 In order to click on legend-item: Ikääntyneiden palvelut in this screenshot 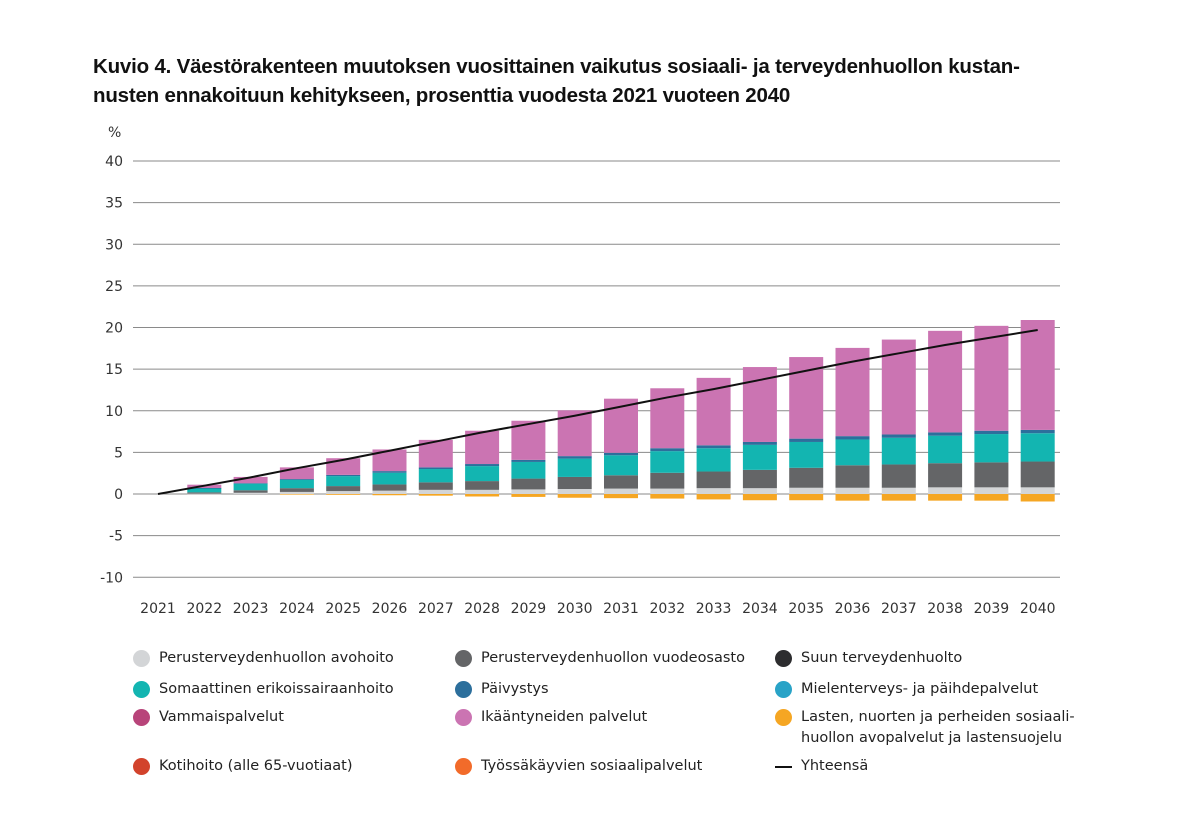, I will do `click(551, 717)`.